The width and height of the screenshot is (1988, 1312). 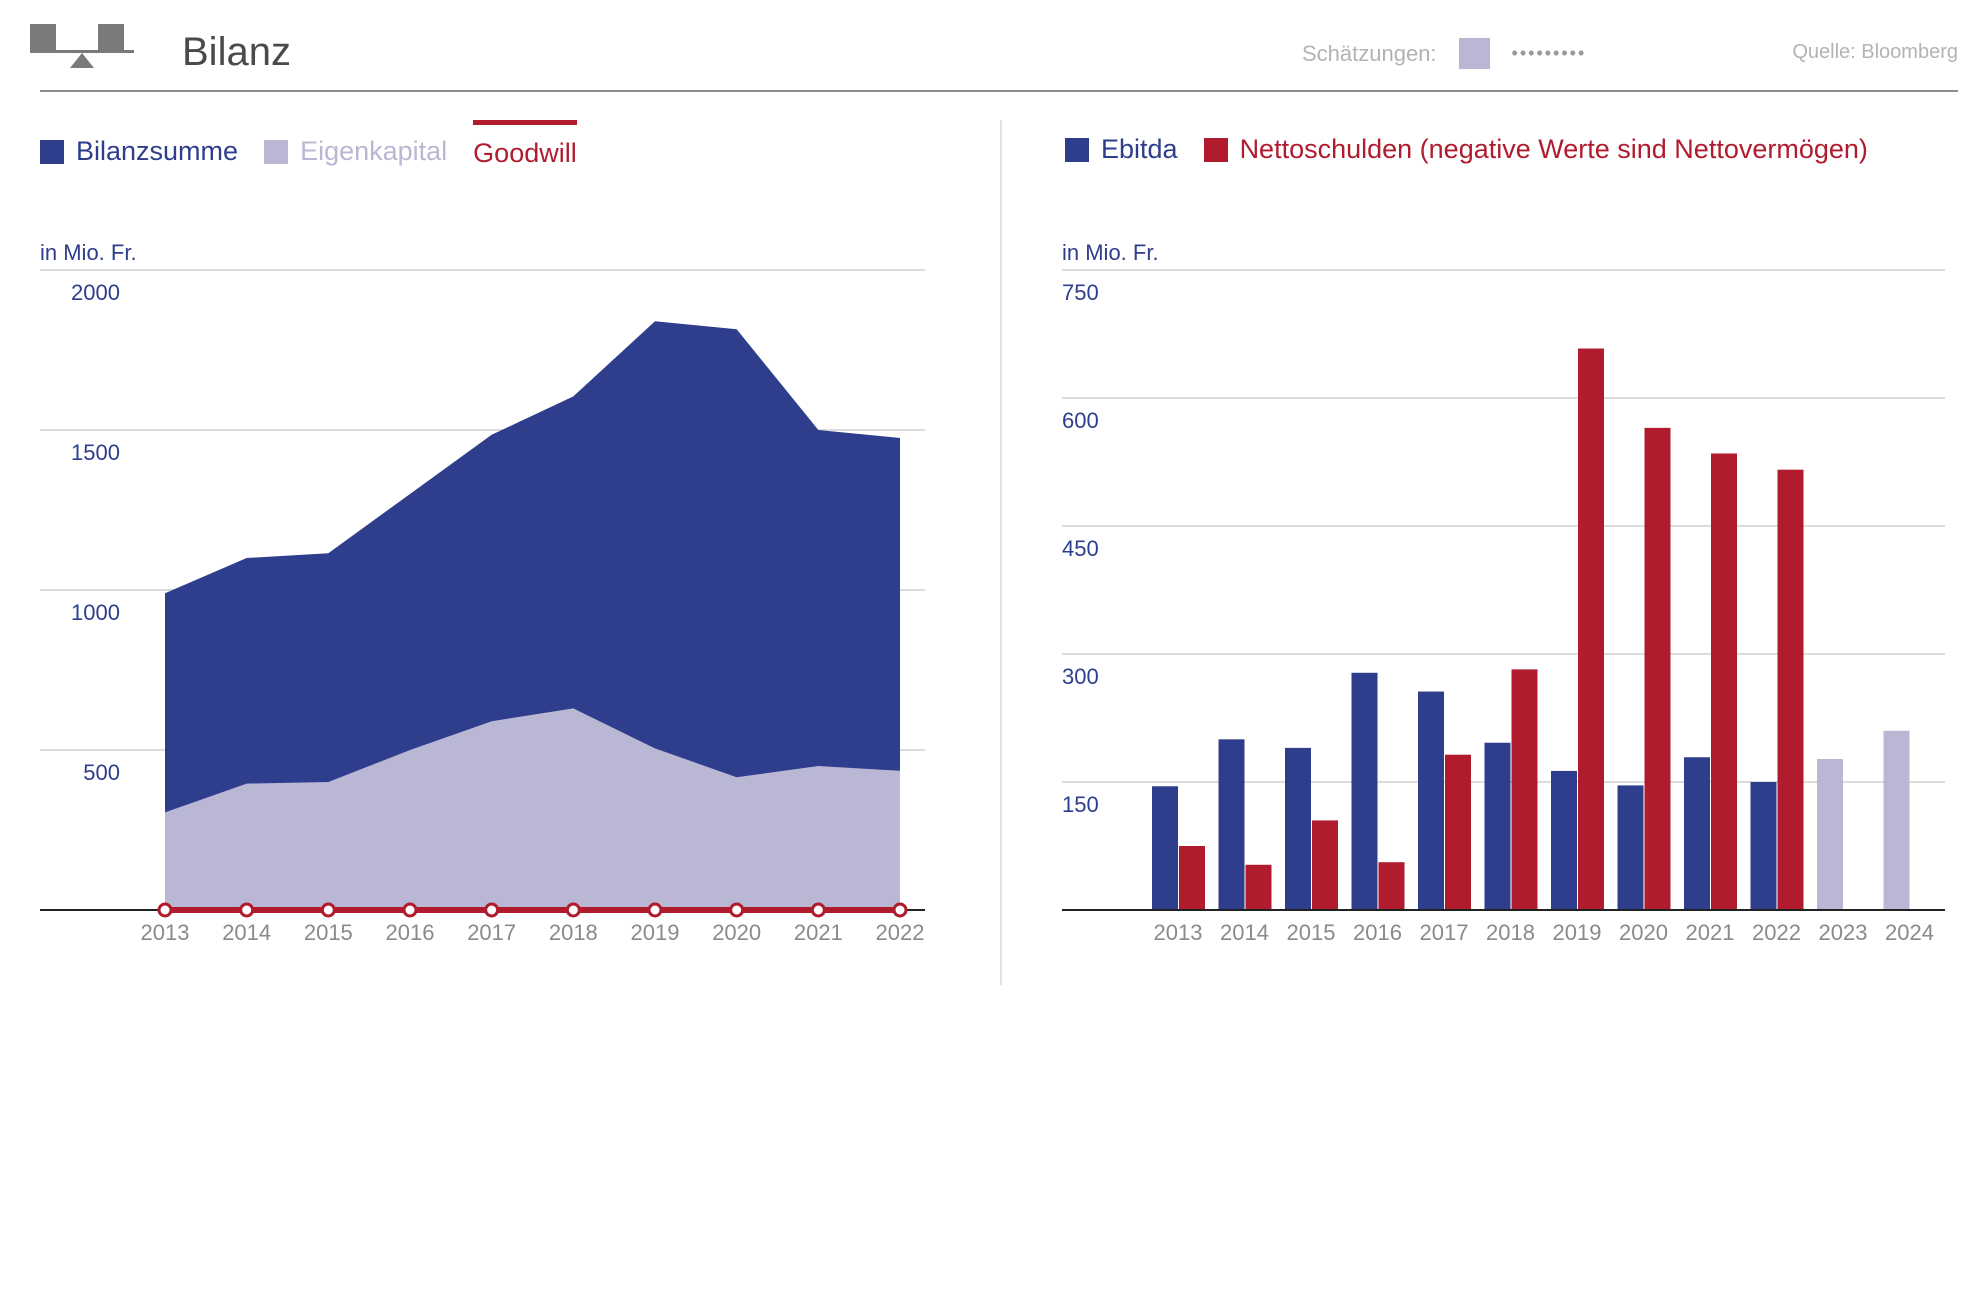 I want to click on estimate-bar-swatch, so click(x=1474, y=53).